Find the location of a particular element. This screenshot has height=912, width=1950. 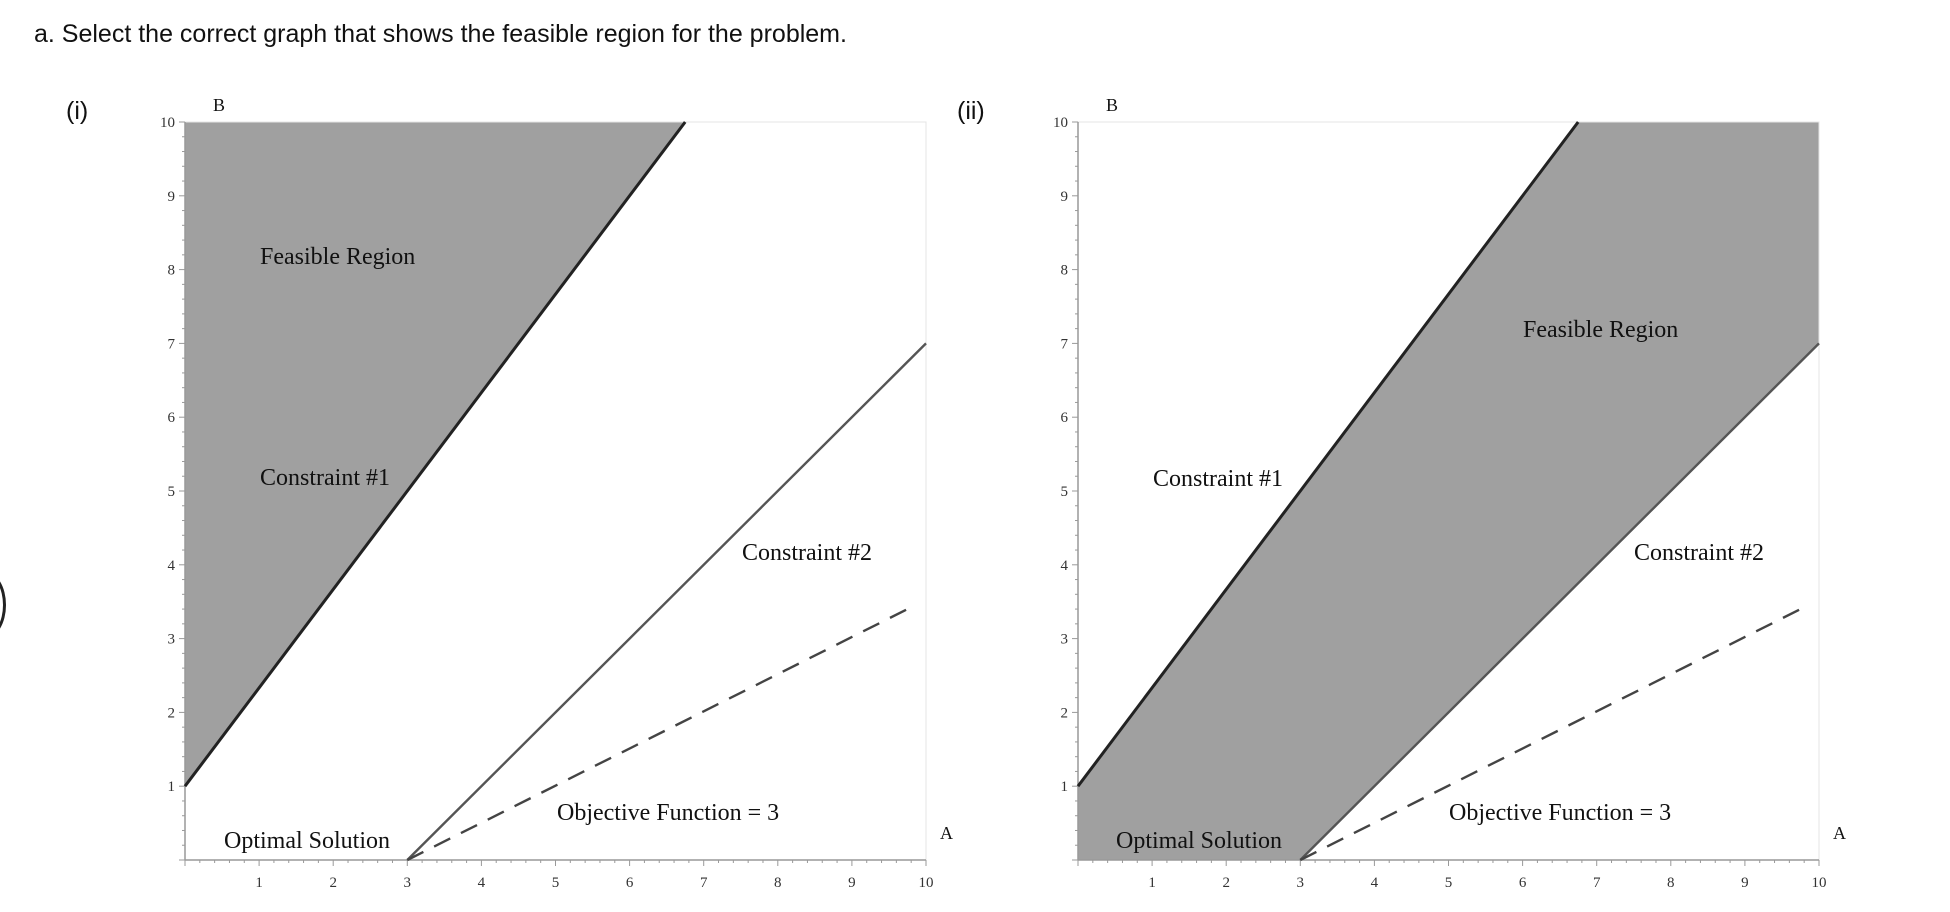

option-label-i: (i) is located at coordinates (77, 111).